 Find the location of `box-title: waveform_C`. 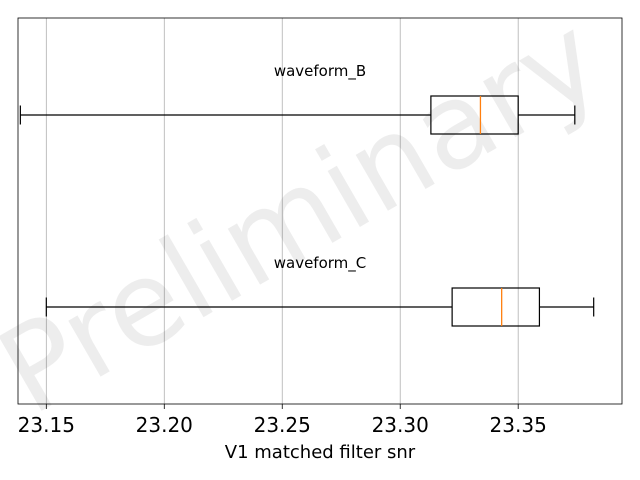

box-title: waveform_C is located at coordinates (320, 263).